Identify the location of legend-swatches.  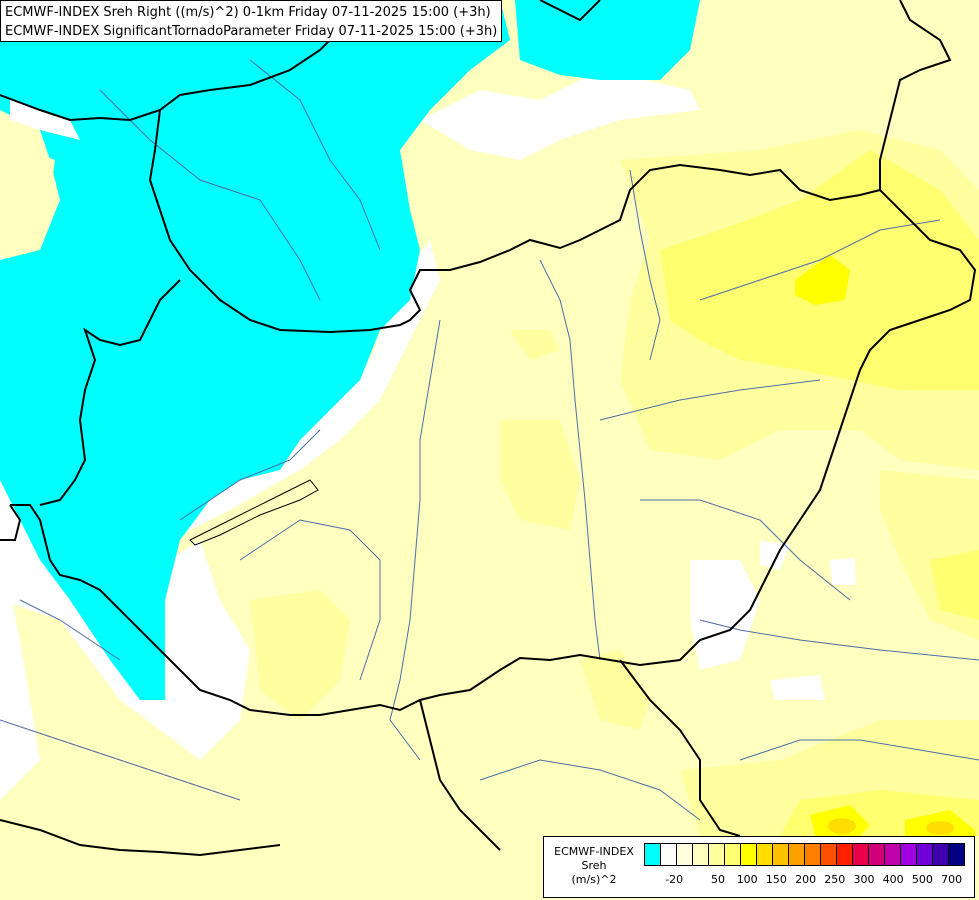
(804, 854).